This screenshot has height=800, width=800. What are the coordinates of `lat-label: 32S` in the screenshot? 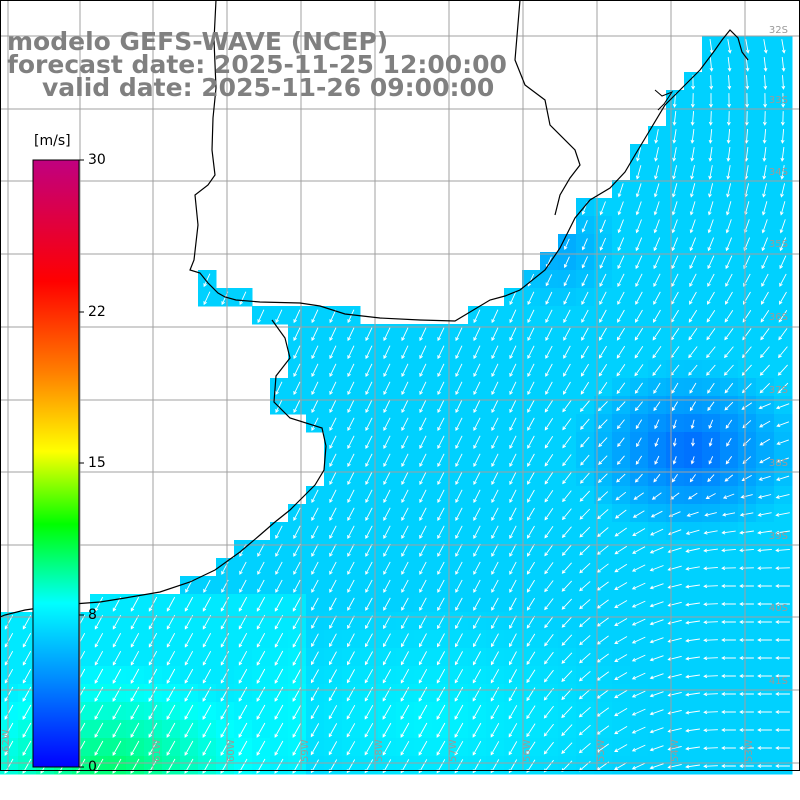 It's located at (778, 30).